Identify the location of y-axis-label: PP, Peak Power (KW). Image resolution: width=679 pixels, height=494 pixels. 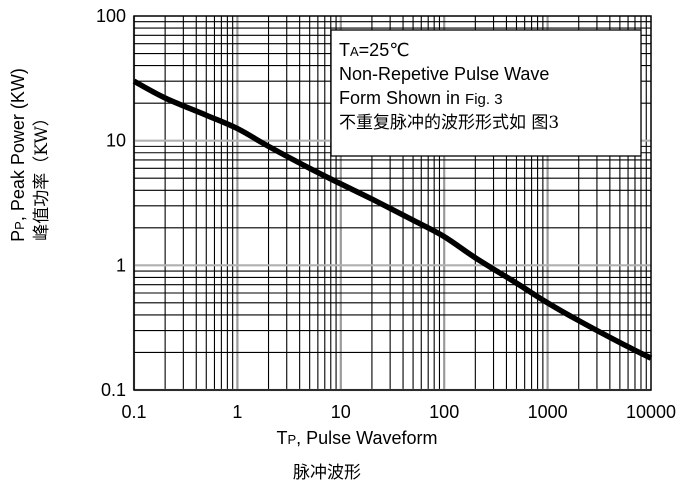
(18, 155).